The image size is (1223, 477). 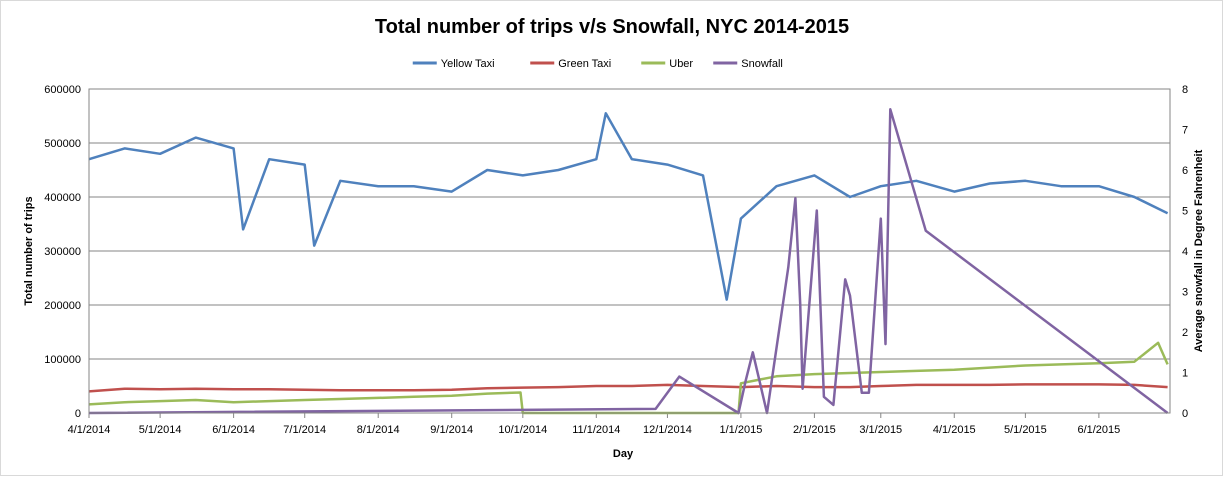 I want to click on x-tick-label: 6/1/2014, so click(x=233, y=430).